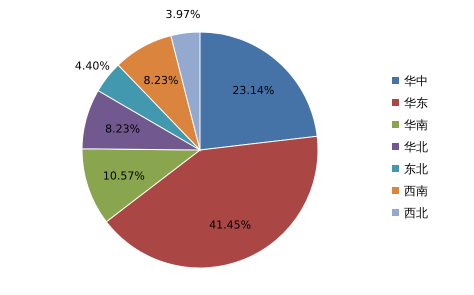  Describe the element at coordinates (416, 125) in the screenshot. I see `legend-label: 华南` at that location.